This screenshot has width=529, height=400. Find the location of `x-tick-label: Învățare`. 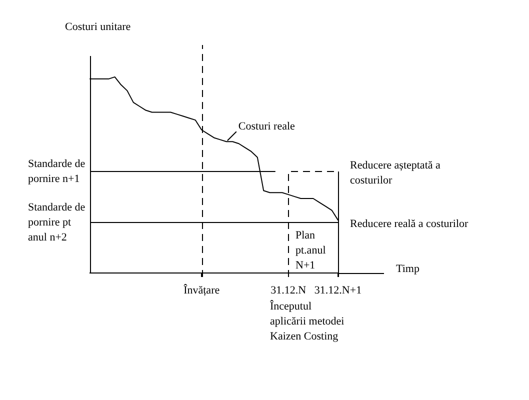

x-tick-label: Învățare is located at coordinates (202, 289).